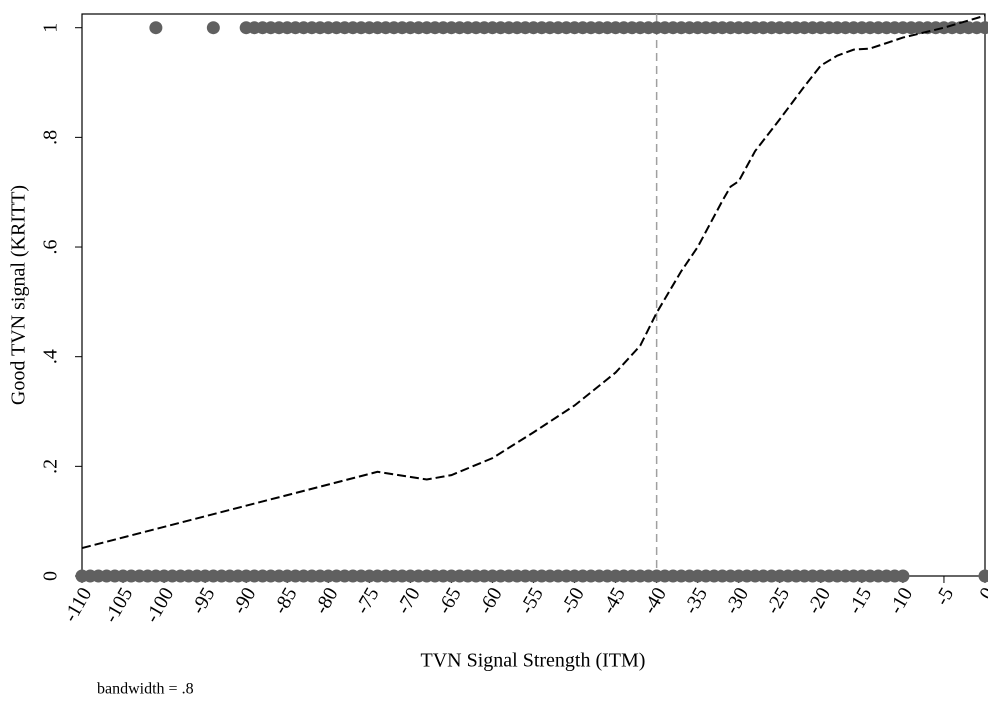 The height and width of the screenshot is (702, 988). Describe the element at coordinates (981, 594) in the screenshot. I see `x-tick-label: 0` at that location.